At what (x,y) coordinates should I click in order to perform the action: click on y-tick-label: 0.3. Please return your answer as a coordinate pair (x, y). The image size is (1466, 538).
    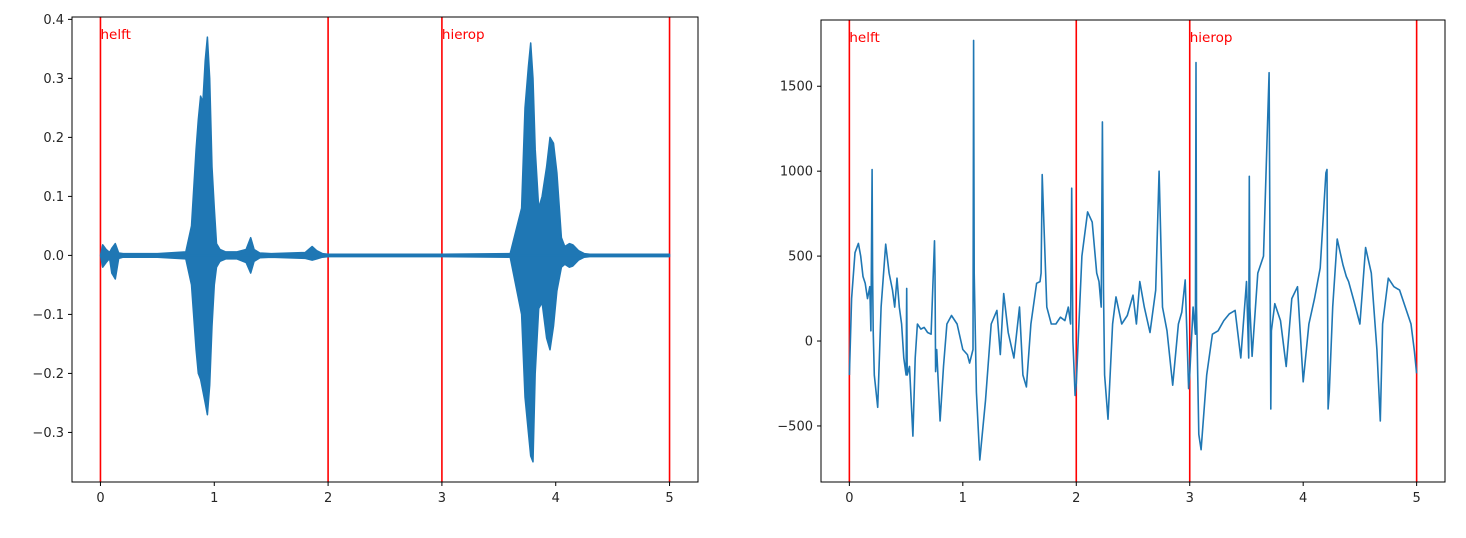
    Looking at the image, I should click on (53, 79).